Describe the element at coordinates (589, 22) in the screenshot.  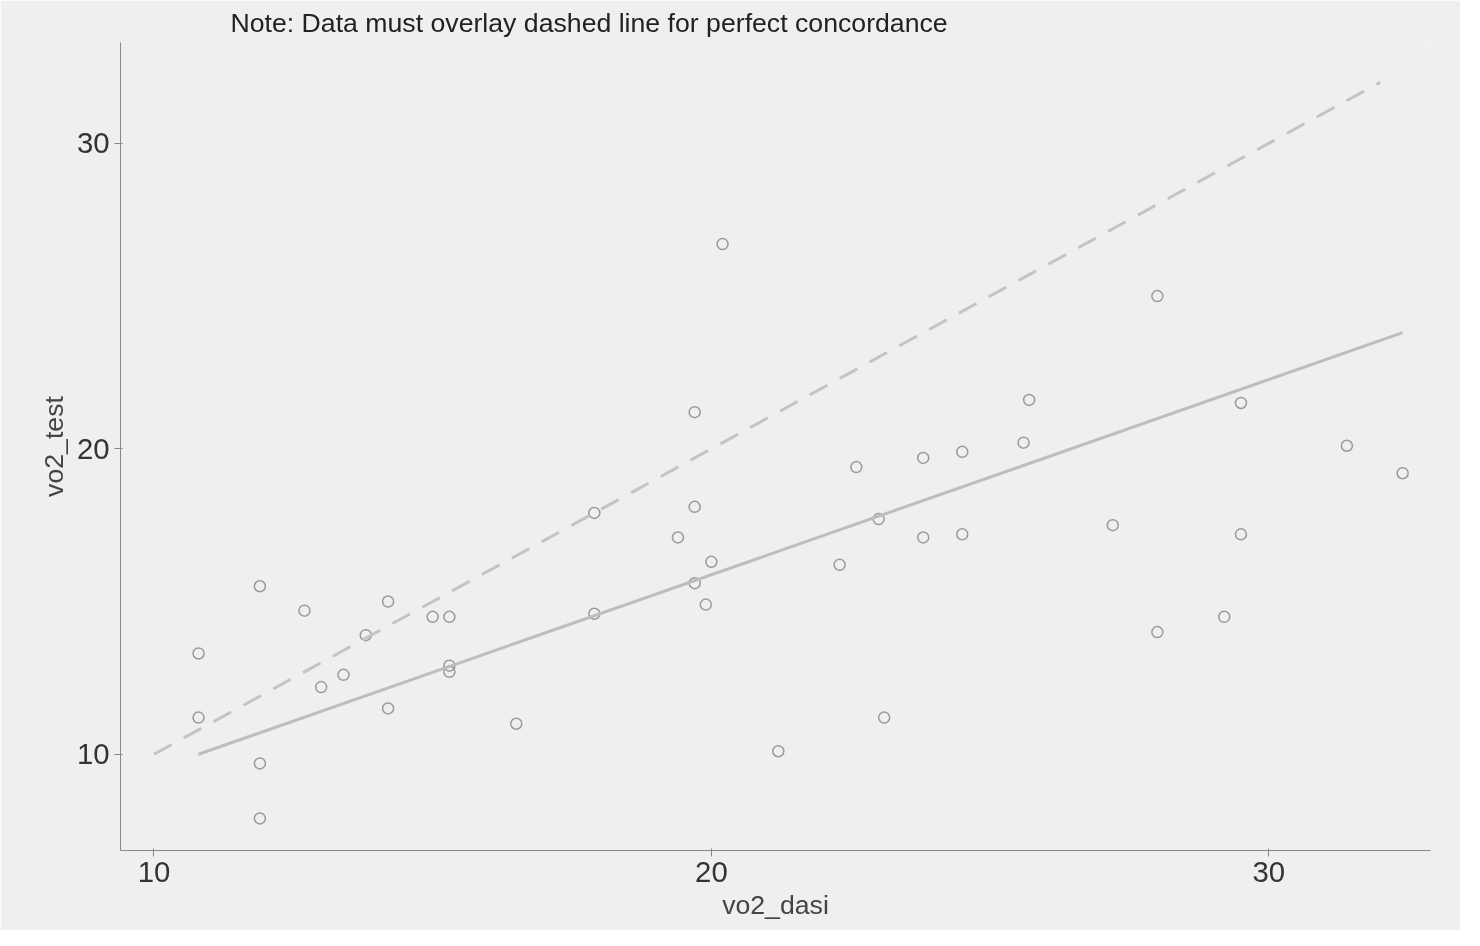
I see `chart-title: Note: Data must overlay dashed line for perfect concordance` at that location.